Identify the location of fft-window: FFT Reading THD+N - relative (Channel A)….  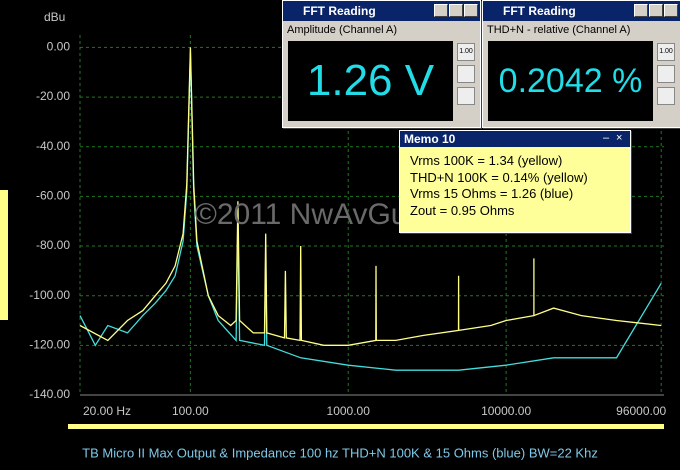
(581, 64).